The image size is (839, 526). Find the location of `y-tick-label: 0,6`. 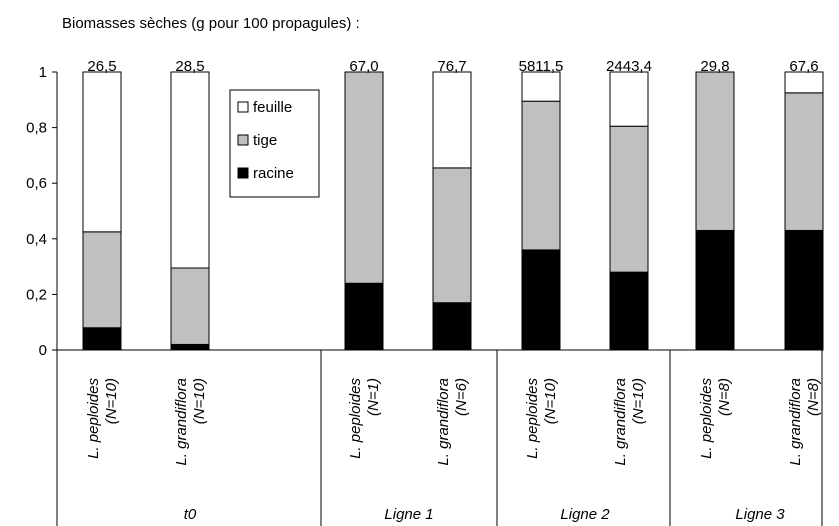

y-tick-label: 0,6 is located at coordinates (36, 183).